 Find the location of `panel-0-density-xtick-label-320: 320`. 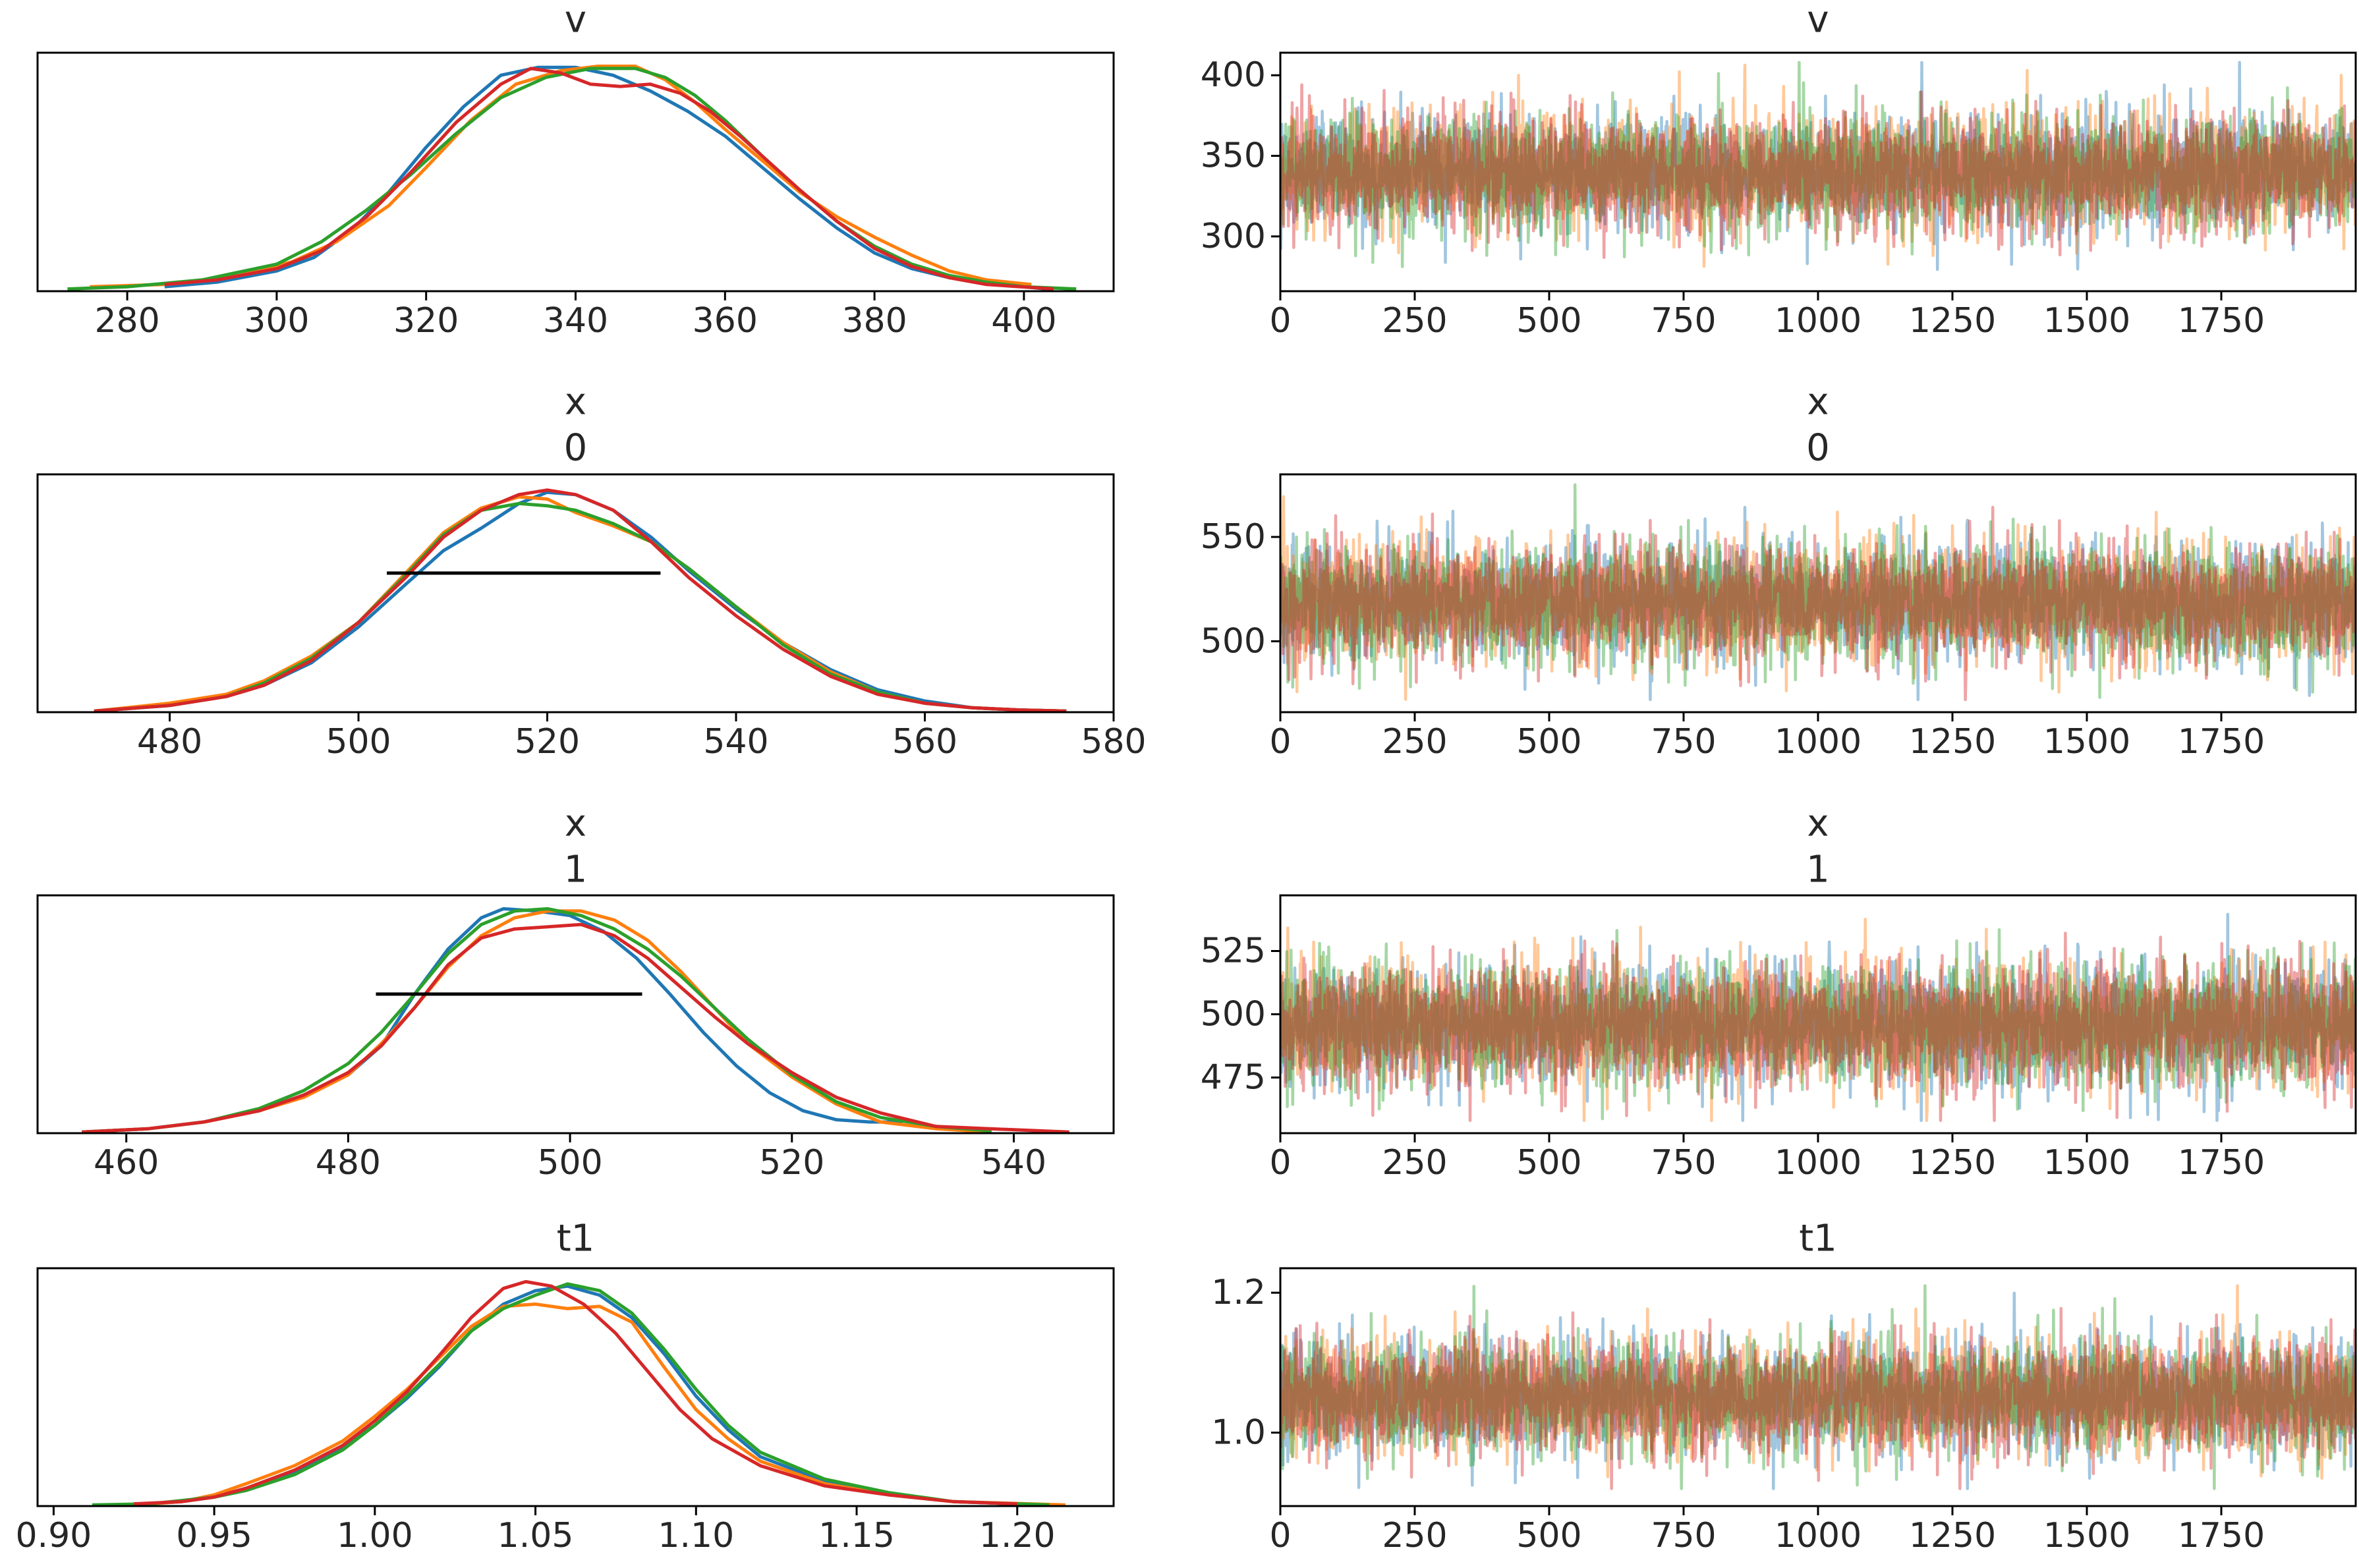

panel-0-density-xtick-label-320: 320 is located at coordinates (426, 321).